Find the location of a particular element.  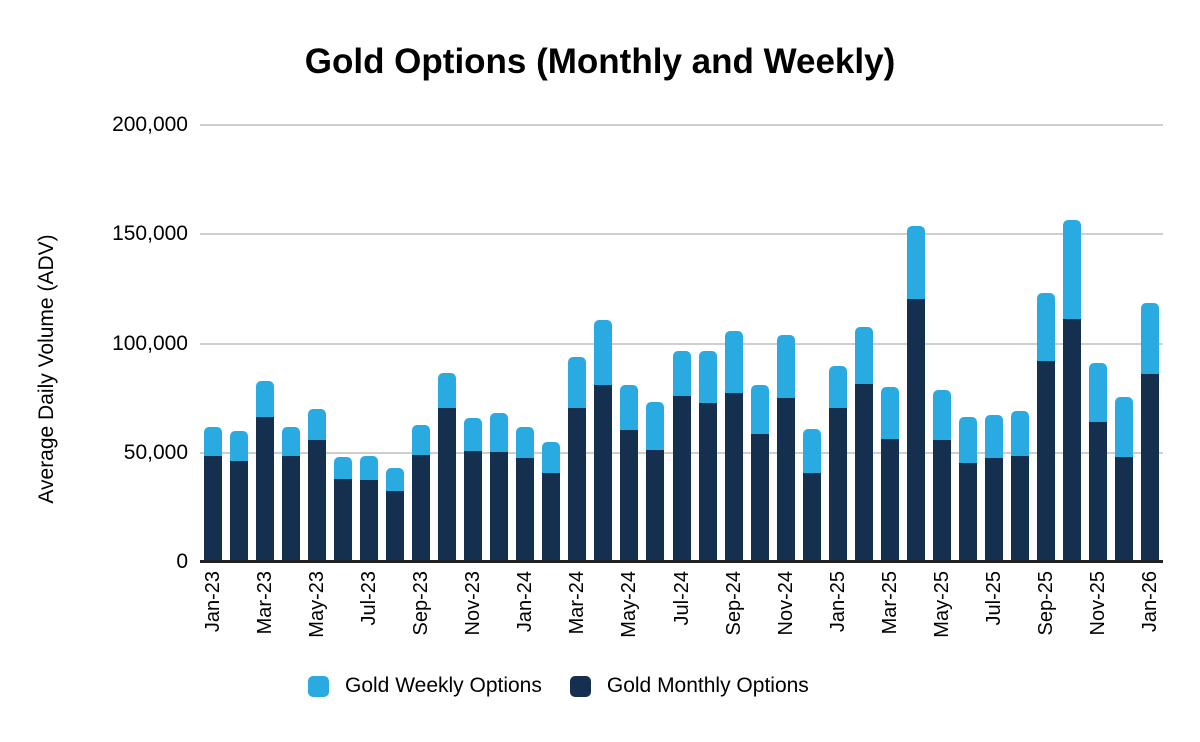

y-tick-label: 200,000 is located at coordinates (150, 124).